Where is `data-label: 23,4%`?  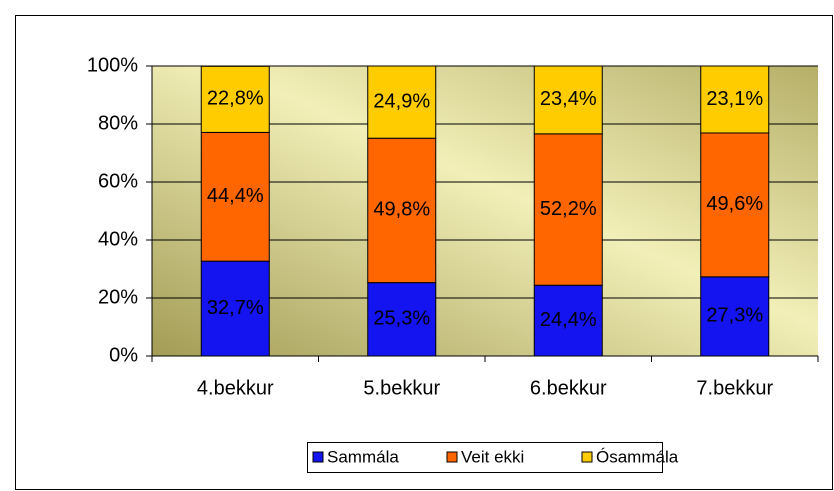 data-label: 23,4% is located at coordinates (568, 99).